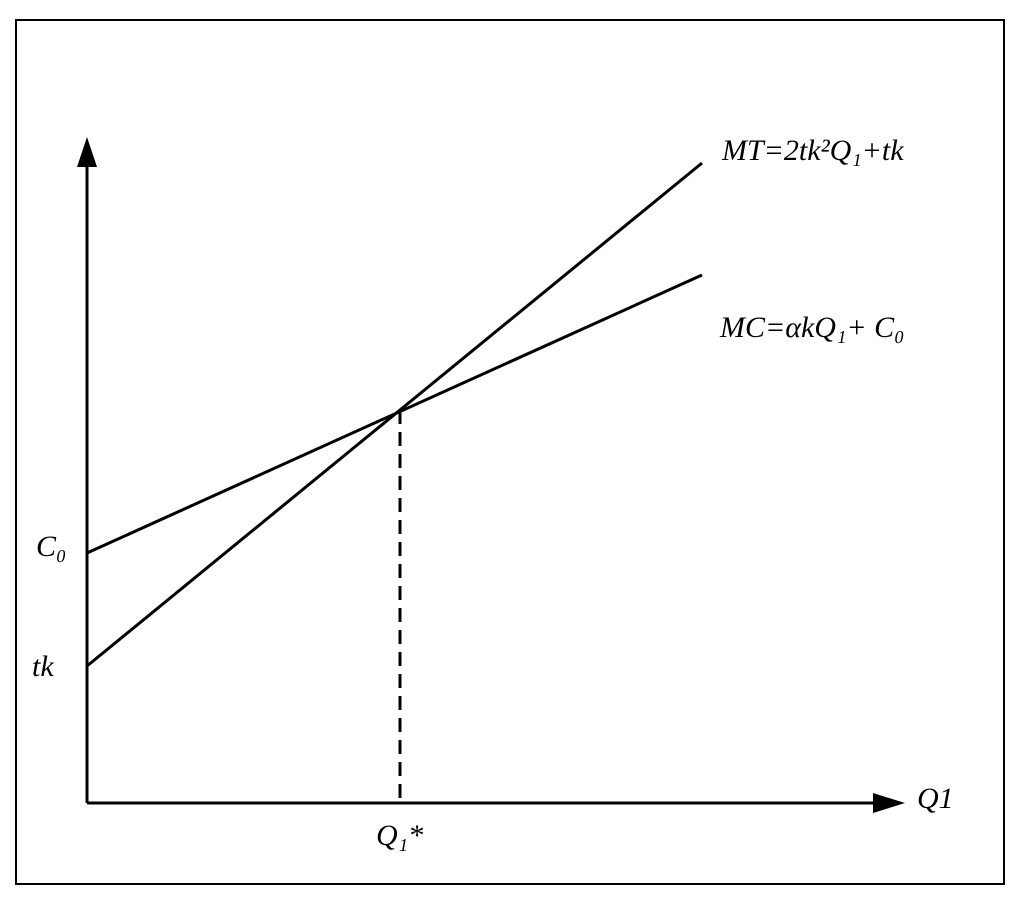 The image size is (1024, 904). I want to click on mt-label: MT=2tk²Q₁+tk, so click(812, 150).